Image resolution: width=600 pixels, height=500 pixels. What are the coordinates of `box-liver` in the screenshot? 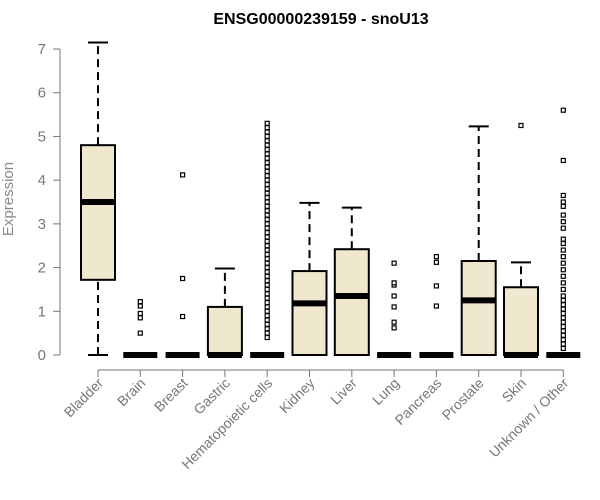 It's located at (351, 281).